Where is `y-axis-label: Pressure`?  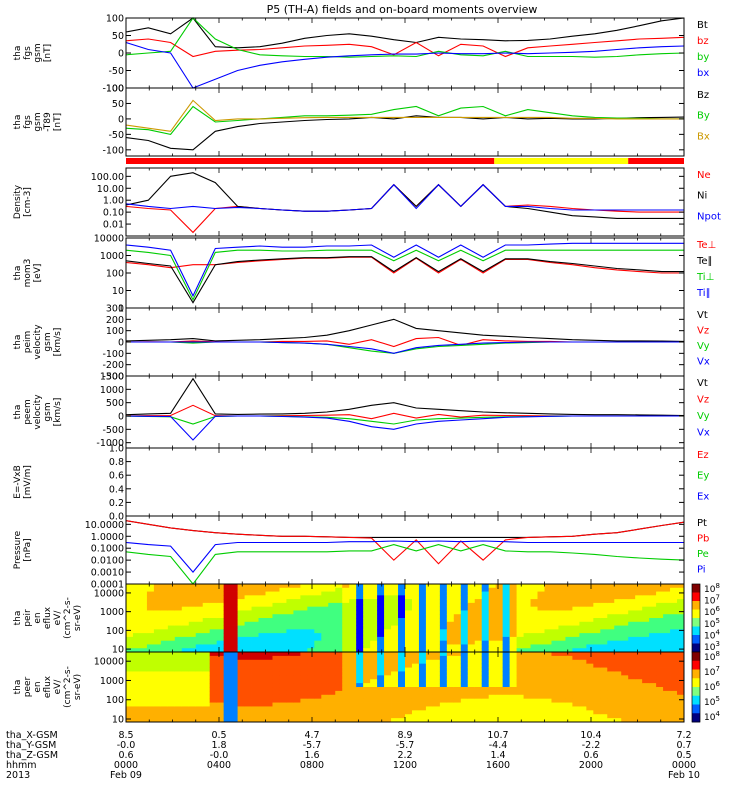 y-axis-label: Pressure is located at coordinates (18, 549).